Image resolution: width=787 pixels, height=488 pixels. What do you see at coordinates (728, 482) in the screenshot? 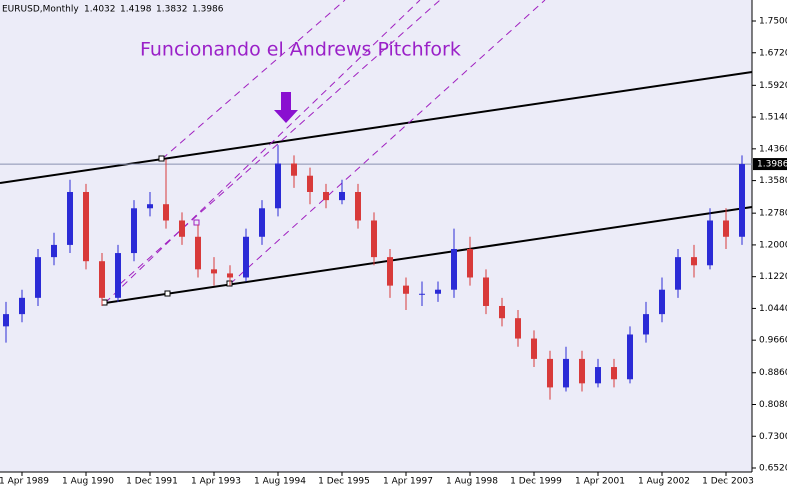
I see `x-tick-label: 1 Dec 2003` at bounding box center [728, 482].